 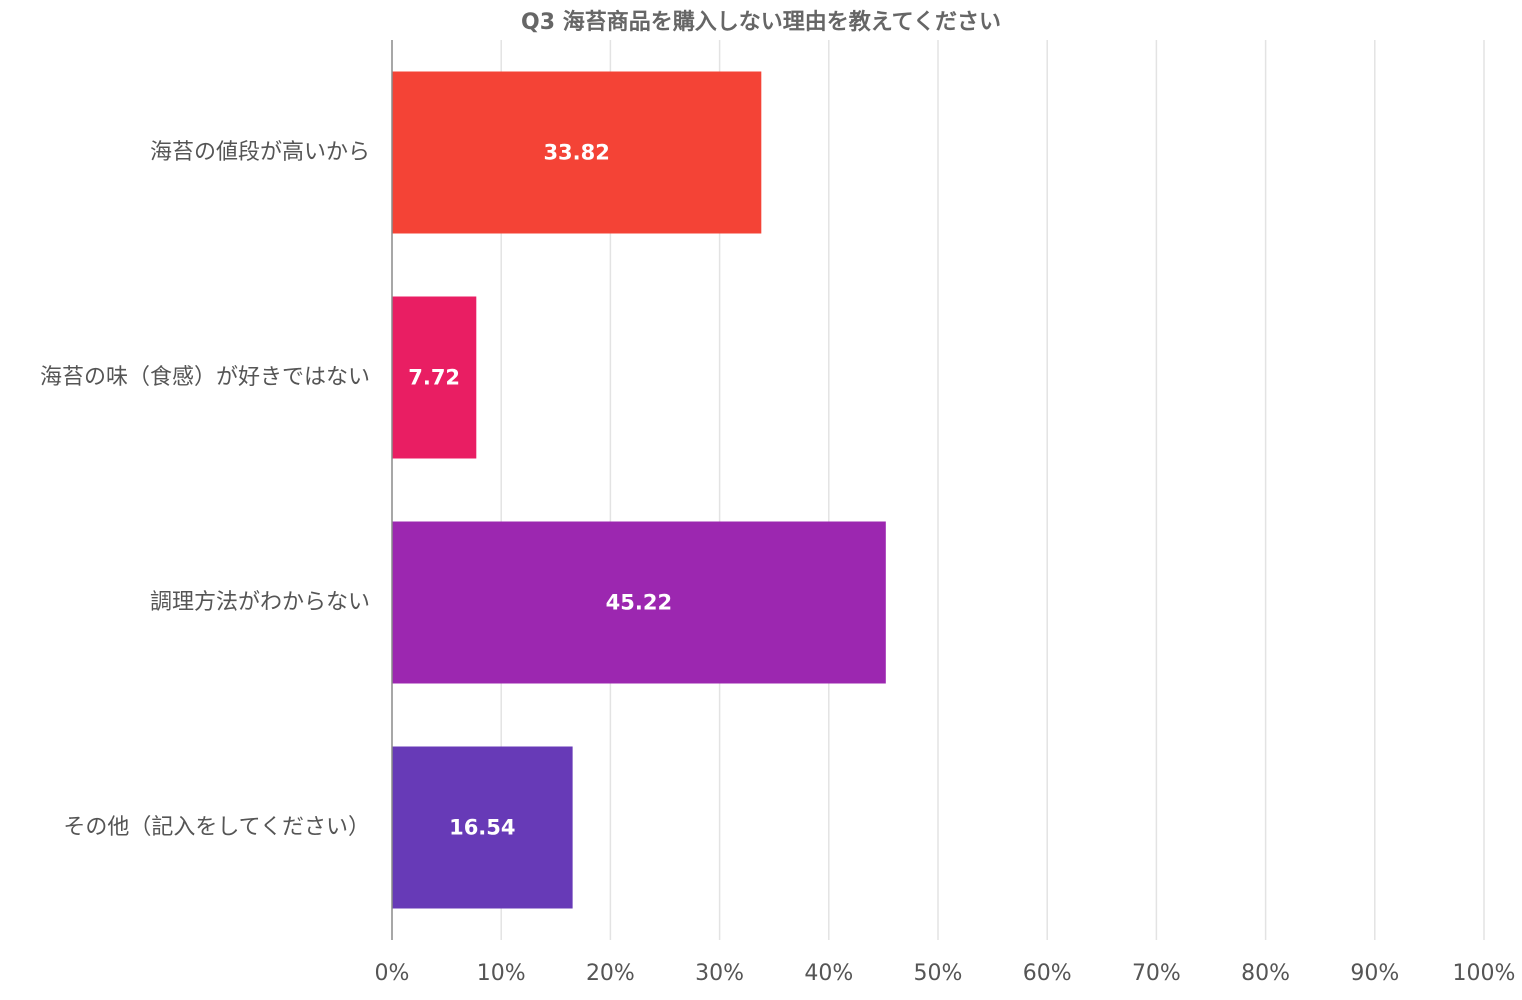 What do you see at coordinates (828, 973) in the screenshot?
I see `x-tick-label: 40%` at bounding box center [828, 973].